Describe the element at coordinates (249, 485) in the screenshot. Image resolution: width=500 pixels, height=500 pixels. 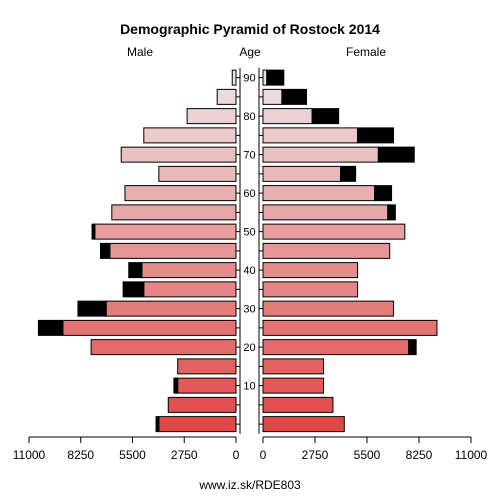
I see `source-caption: www.iz.sk/RDE803` at that location.